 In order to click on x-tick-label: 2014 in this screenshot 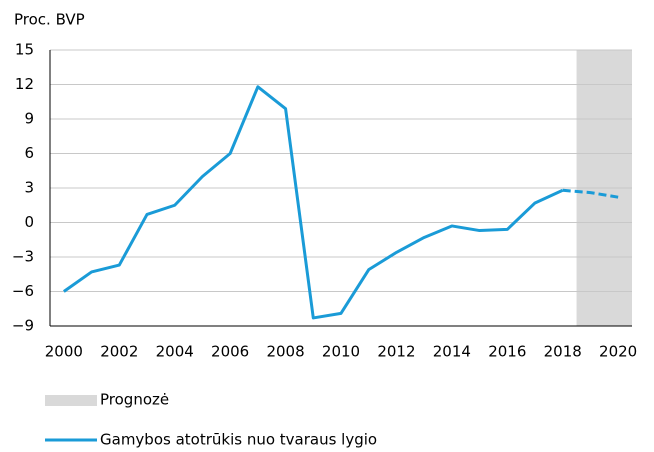, I will do `click(452, 352)`.